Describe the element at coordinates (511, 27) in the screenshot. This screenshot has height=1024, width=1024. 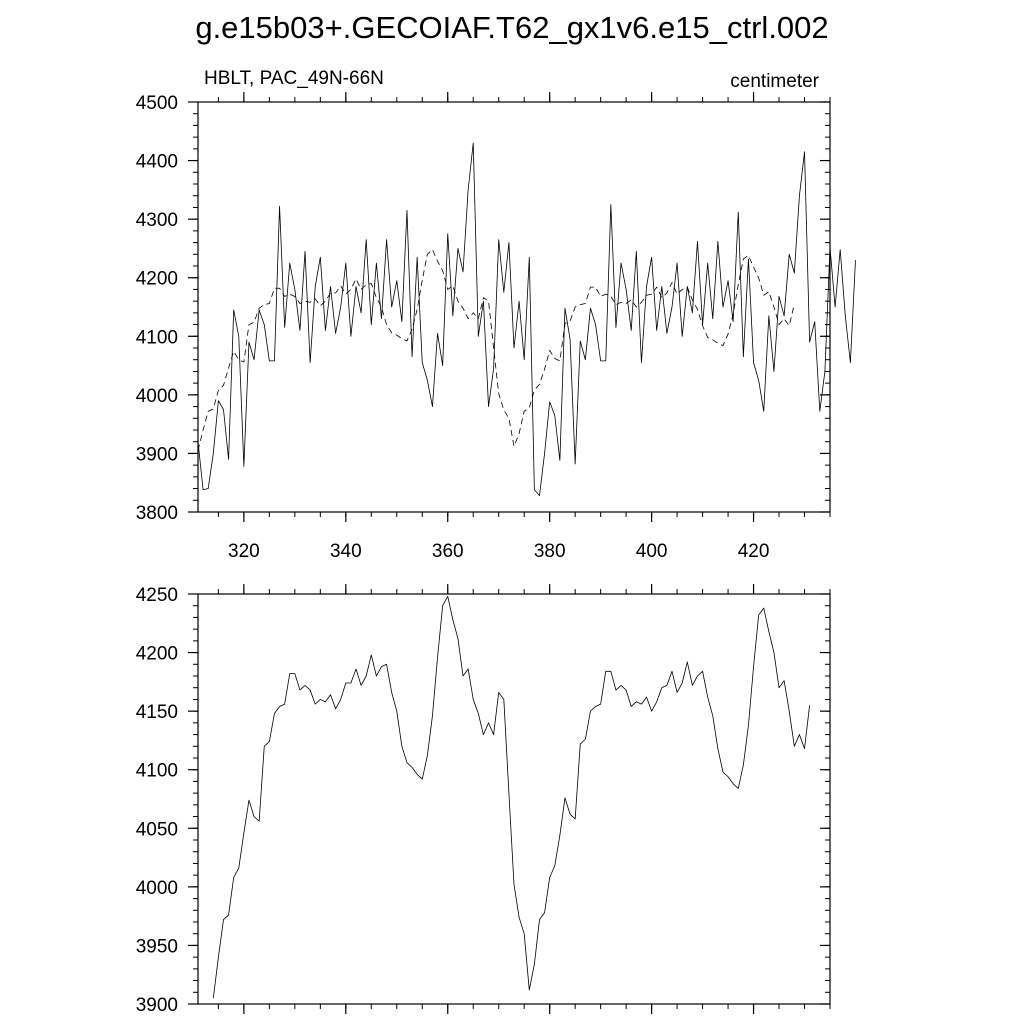
I see `figure-title: g.e15b03+.GECOIAF.T62_gx1v6.e15_ctrl.002` at that location.